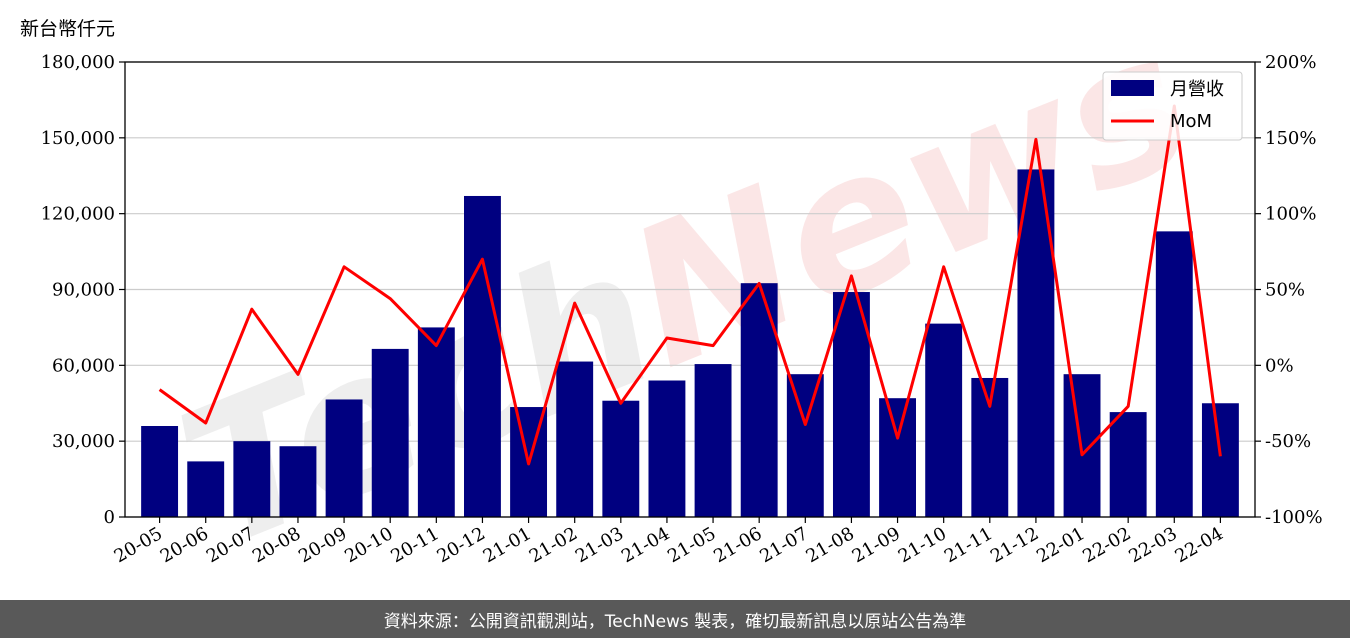 The width and height of the screenshot is (1350, 638). What do you see at coordinates (184, 545) in the screenshot?
I see `x-axis-tick-label: 20-06` at bounding box center [184, 545].